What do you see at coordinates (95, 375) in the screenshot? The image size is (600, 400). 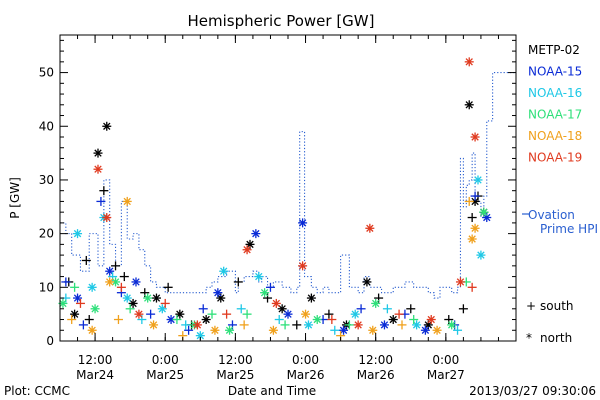 I see `x-tick-label-date: Mar24` at bounding box center [95, 375].